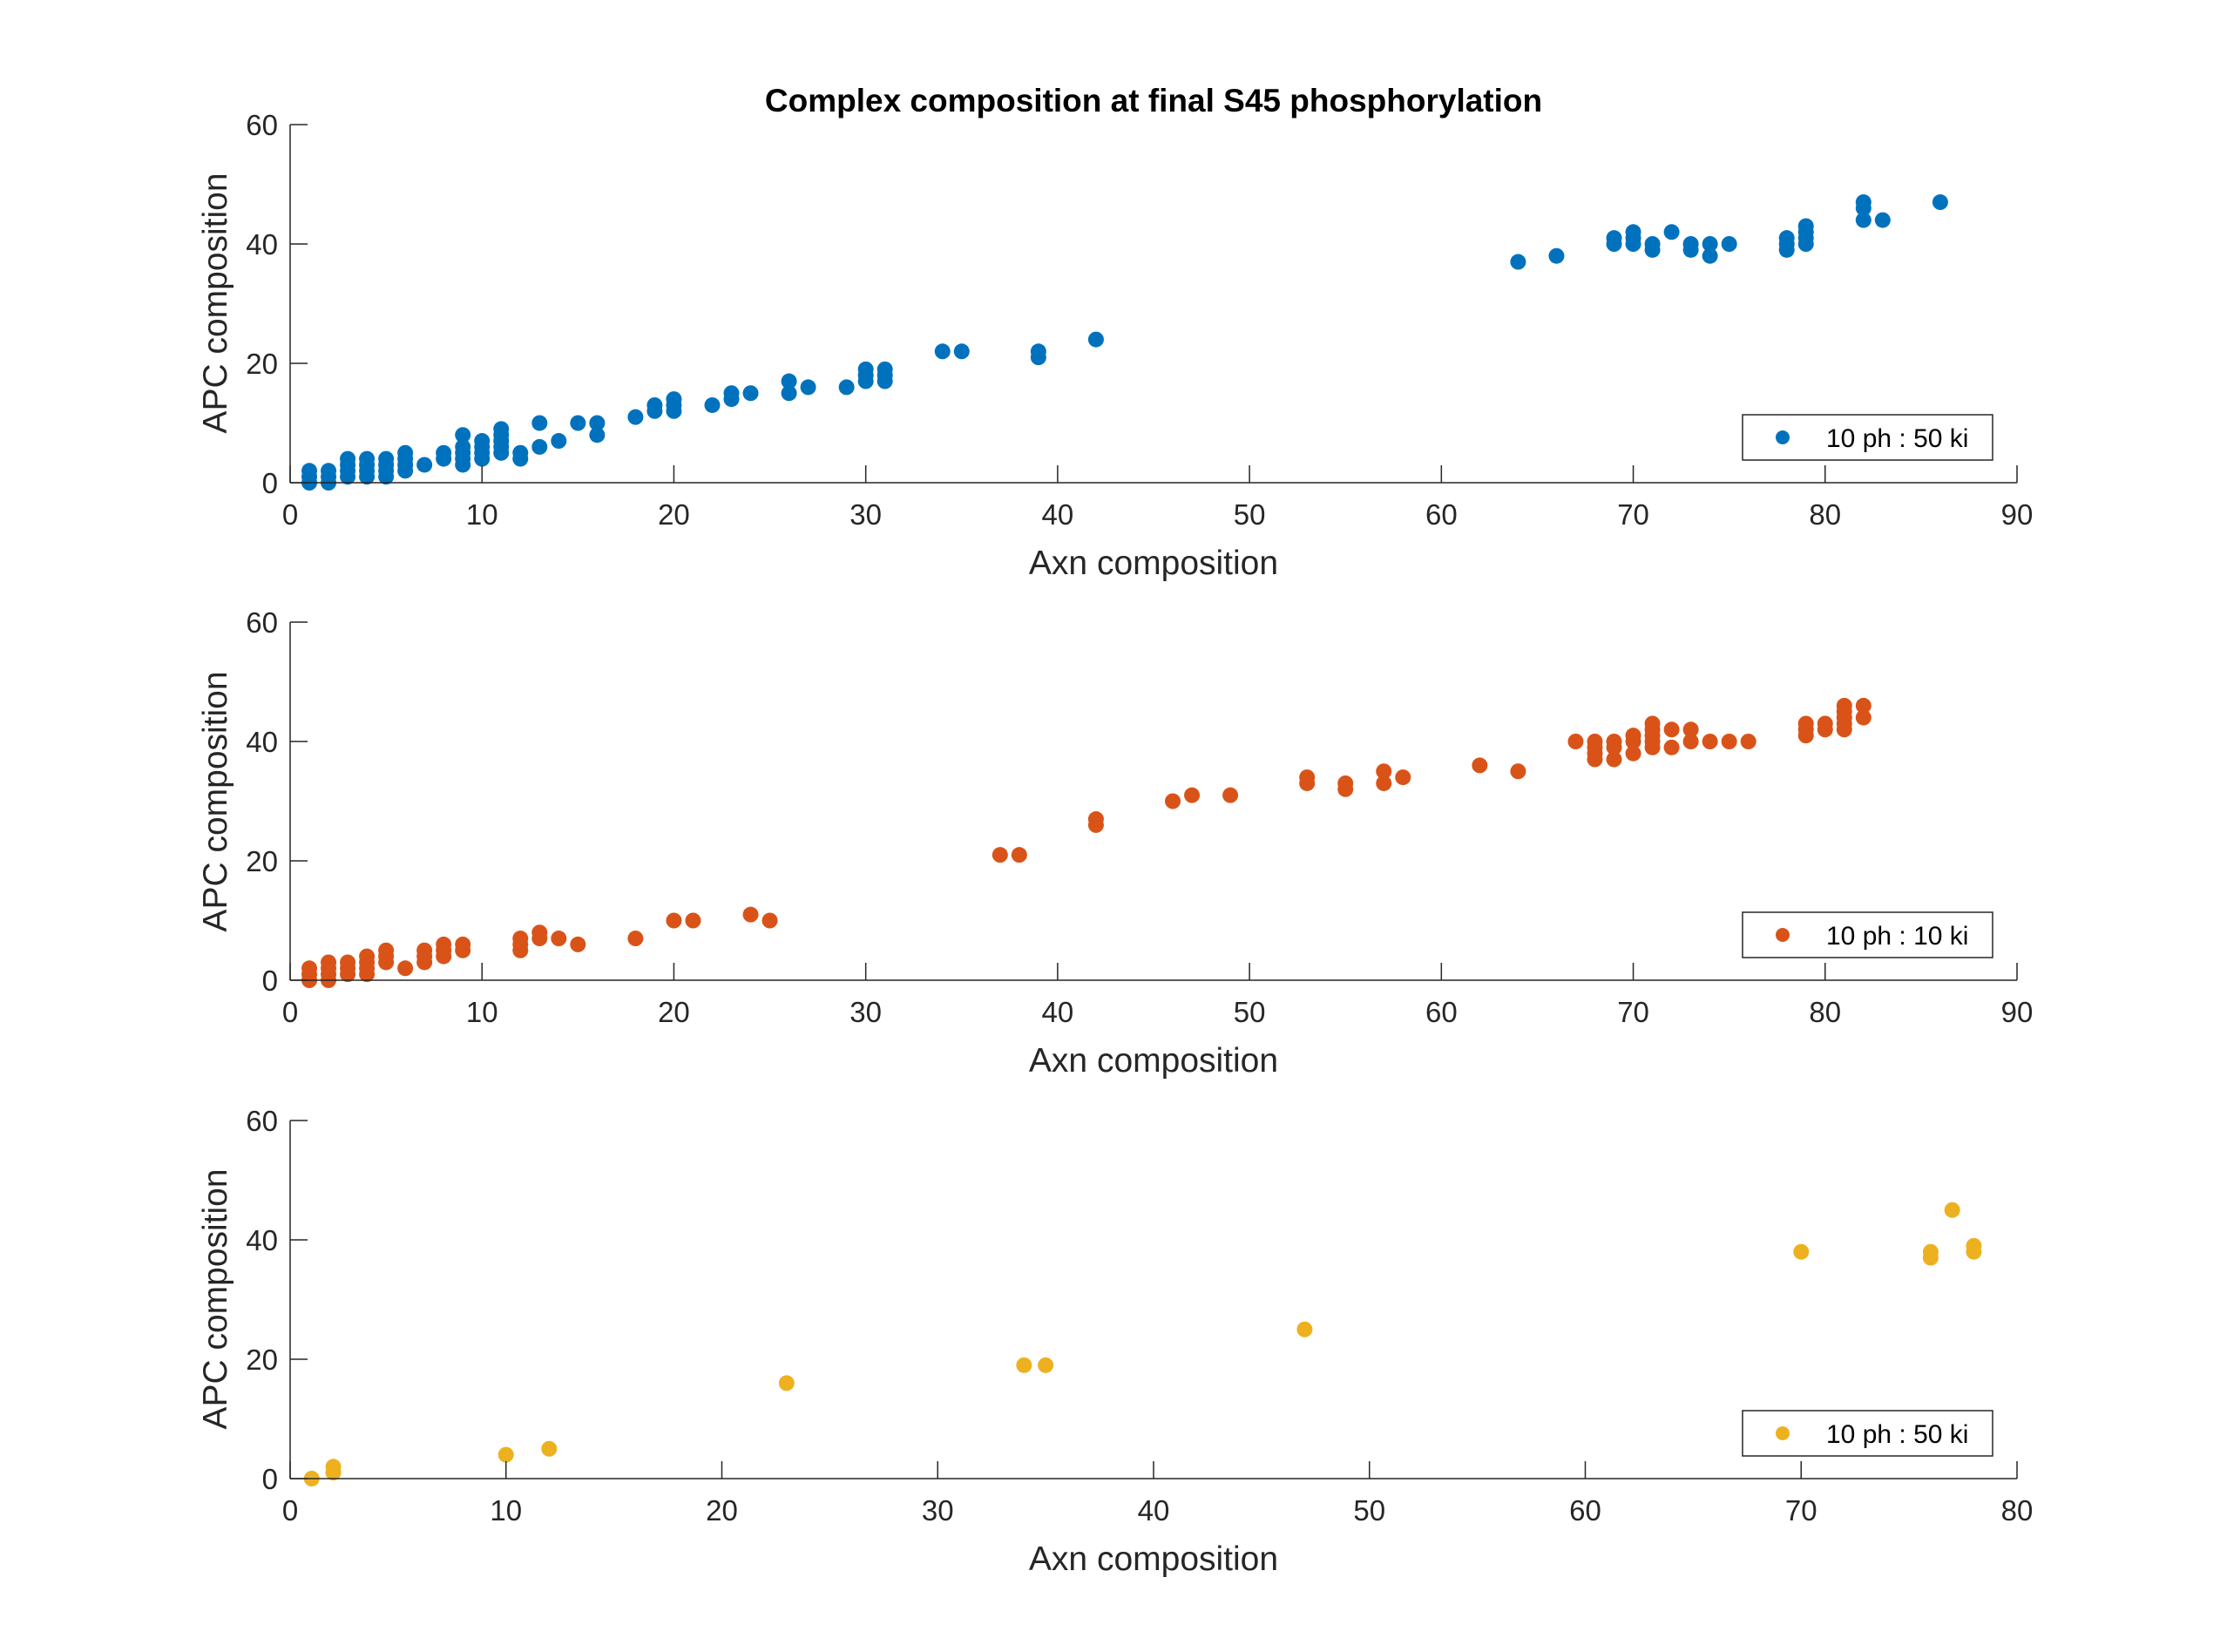 The height and width of the screenshot is (1652, 2220). What do you see at coordinates (1897, 1434) in the screenshot?
I see `subplot-3-legend-label: 10 ph : 50 ki` at bounding box center [1897, 1434].